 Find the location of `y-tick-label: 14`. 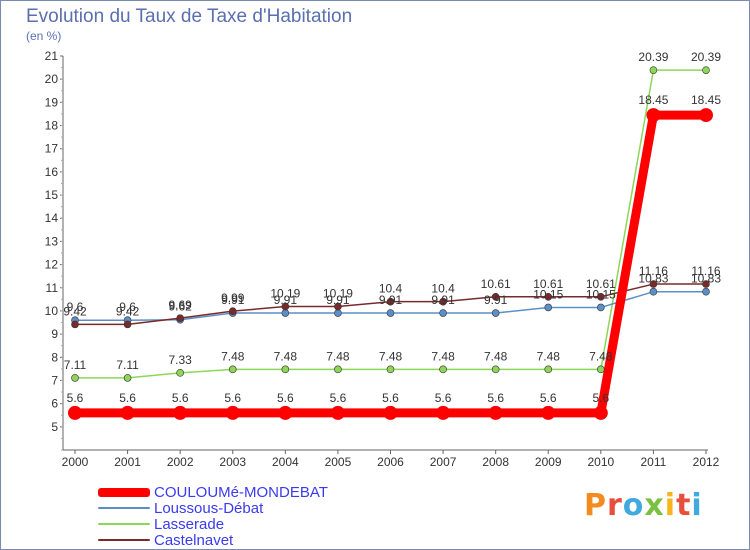

y-tick-label: 14 is located at coordinates (52, 218).